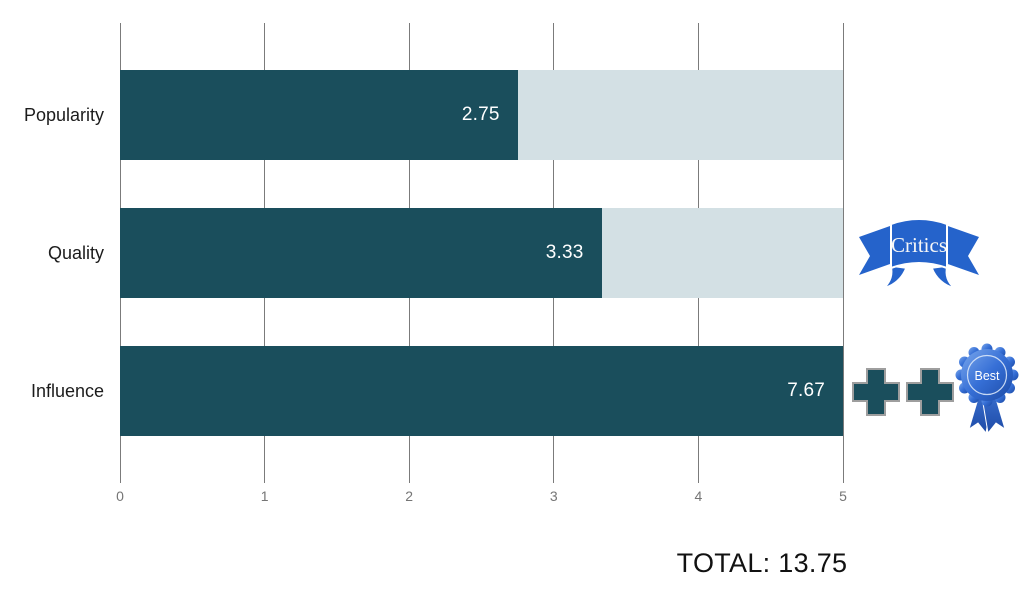 The height and width of the screenshot is (607, 1023). I want to click on bar-track-quality: 3.33, so click(481, 253).